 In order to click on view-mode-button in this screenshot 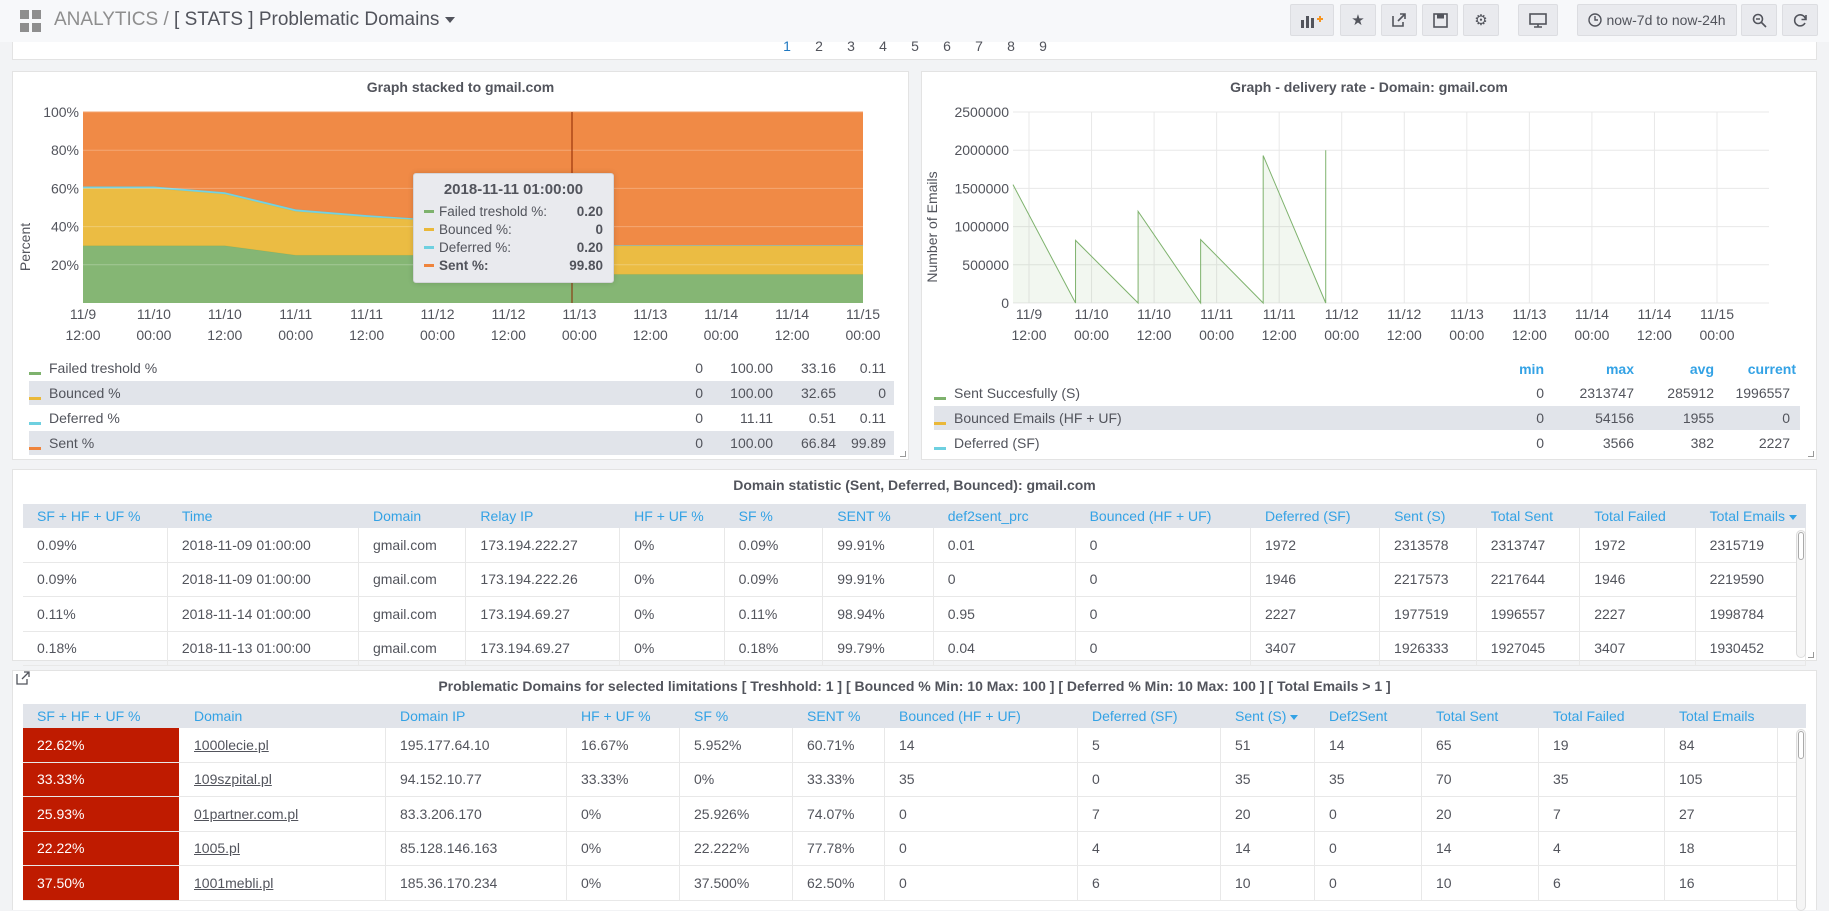, I will do `click(1538, 20)`.